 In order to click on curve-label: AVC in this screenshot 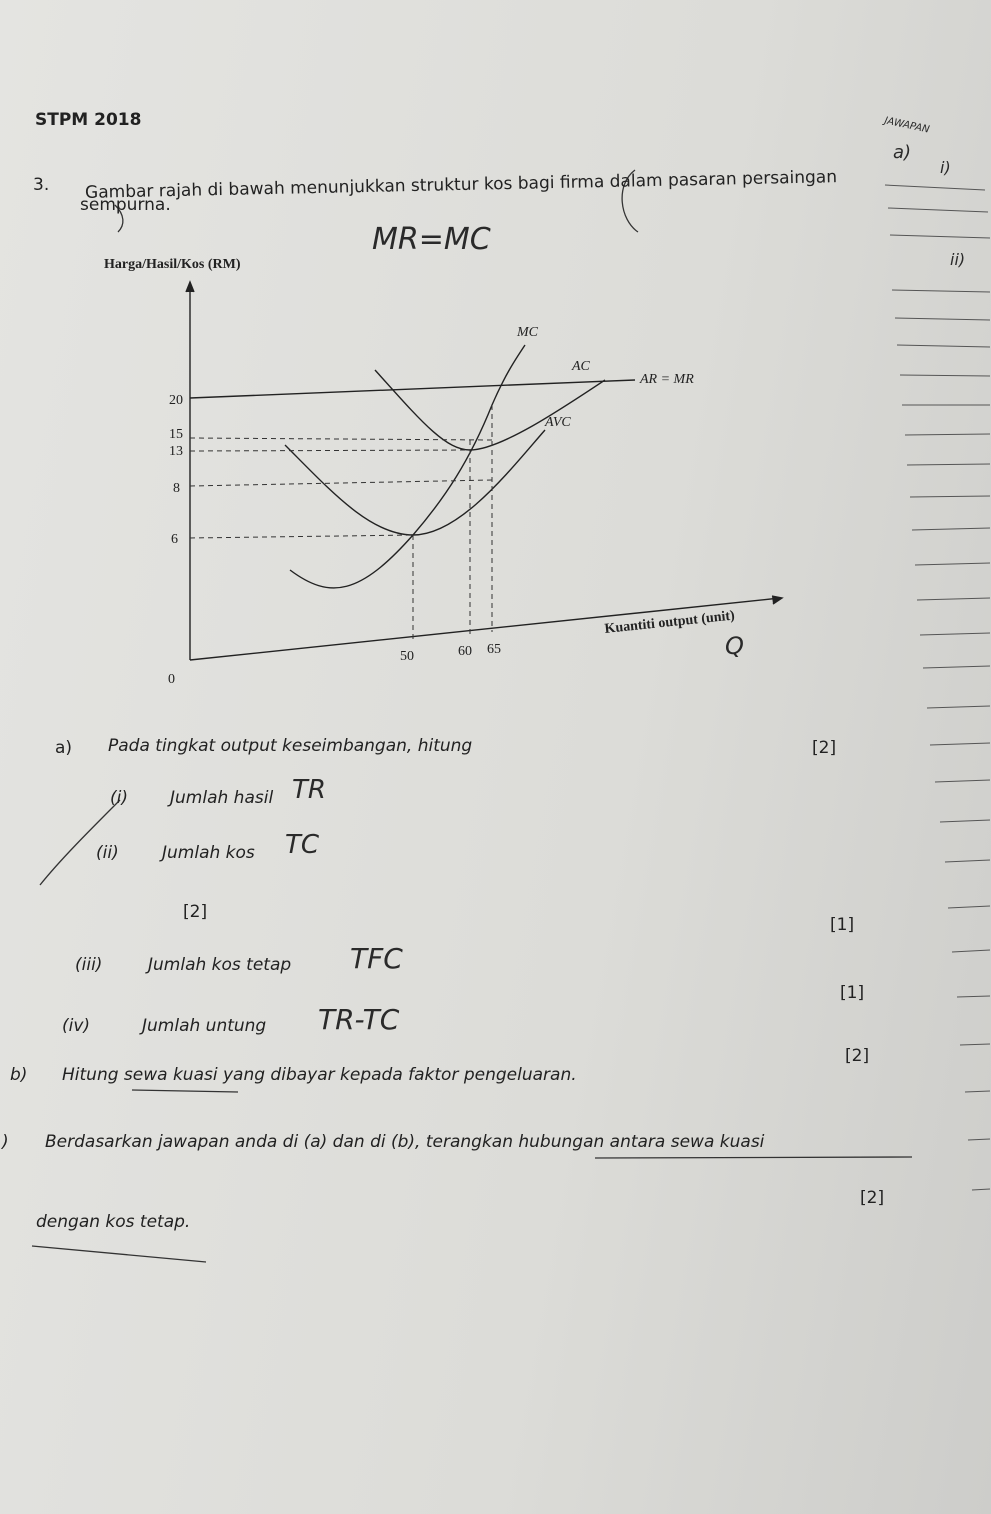, I will do `click(557, 422)`.